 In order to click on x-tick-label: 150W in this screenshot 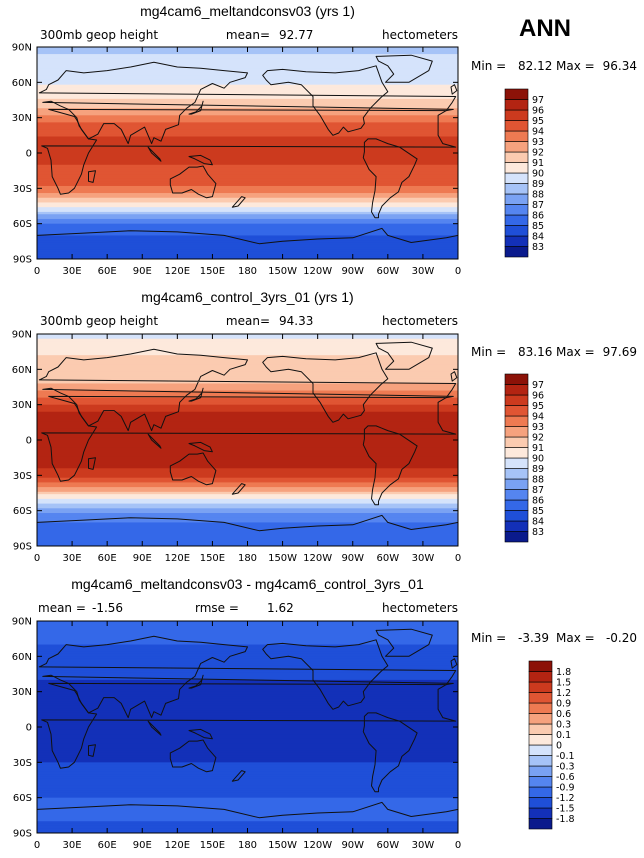, I will do `click(282, 845)`.